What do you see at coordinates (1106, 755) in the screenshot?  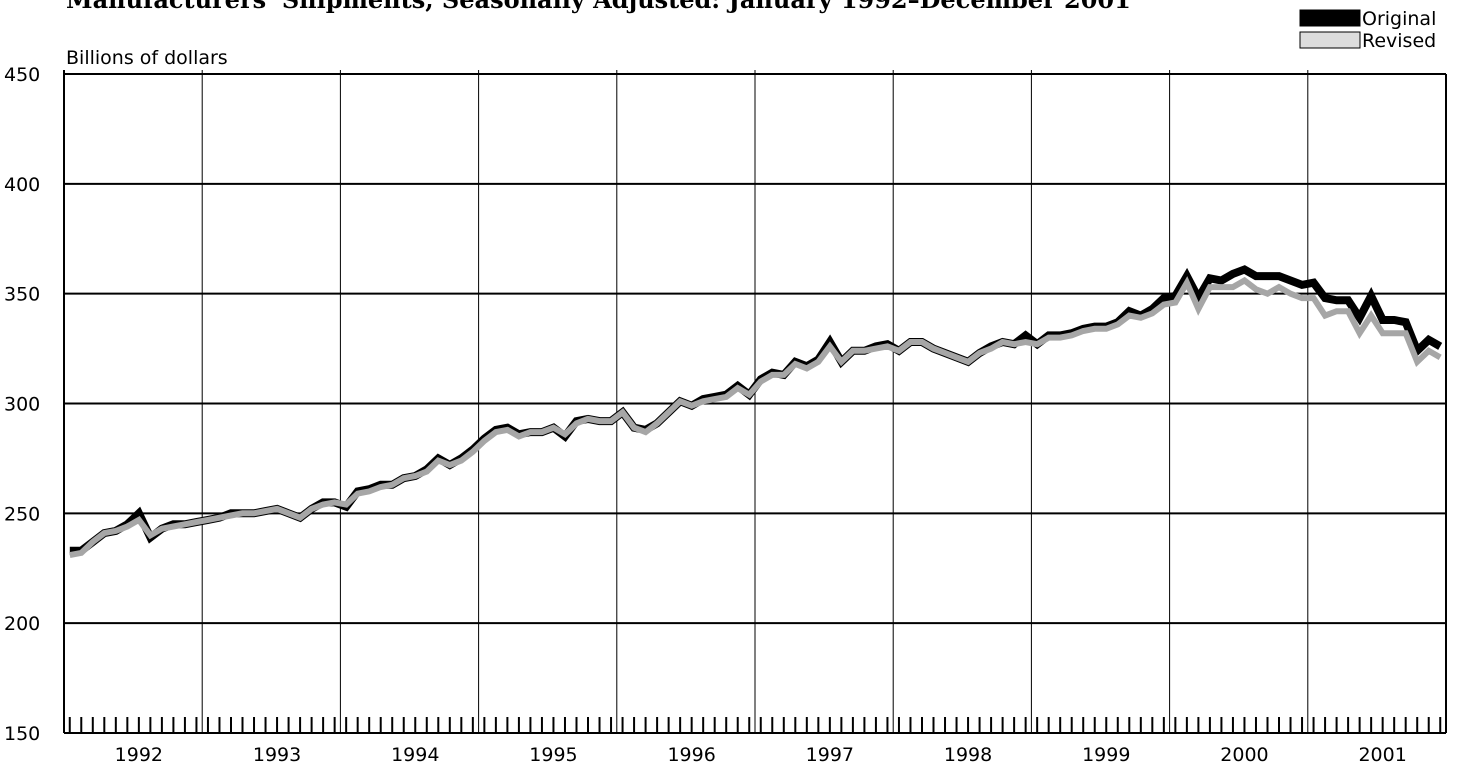 I see `x-tick-label: 1999` at bounding box center [1106, 755].